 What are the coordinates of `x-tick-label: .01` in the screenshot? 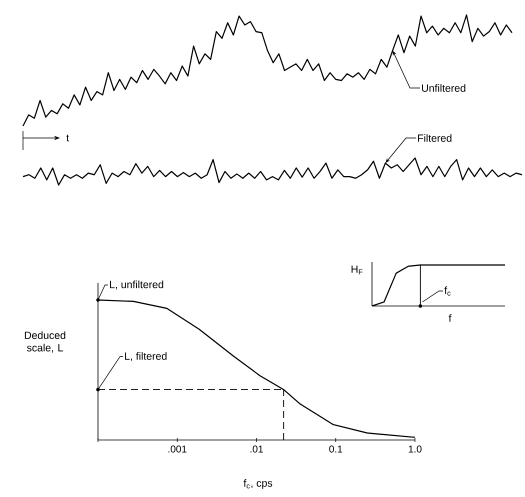 It's located at (256, 449).